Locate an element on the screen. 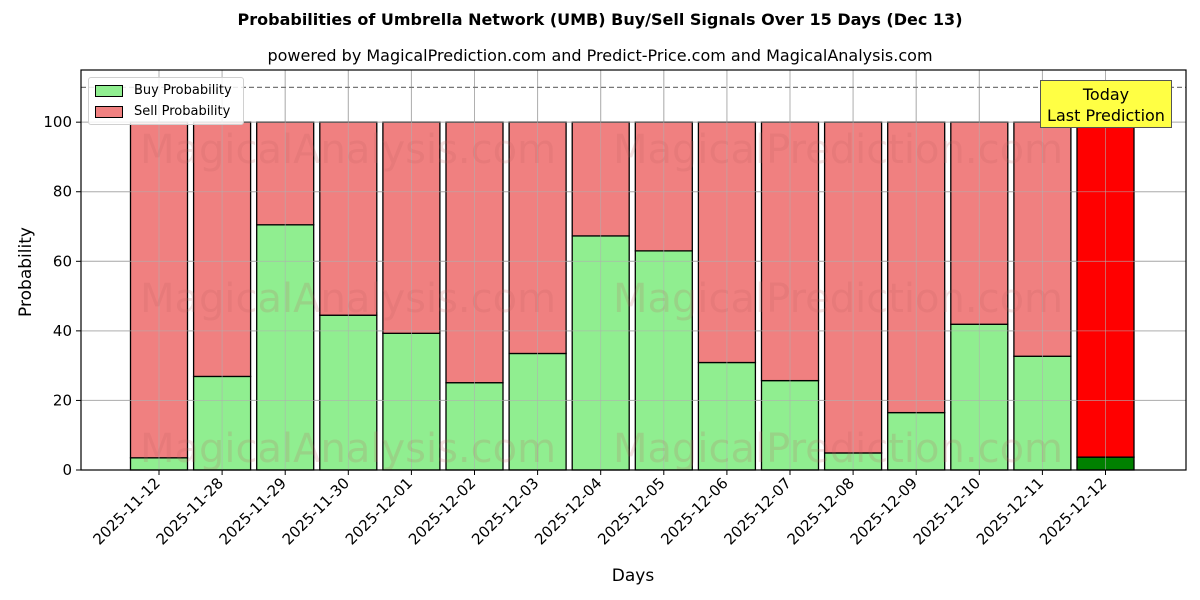  legend-buy-label: Buy Probability is located at coordinates (183, 90).